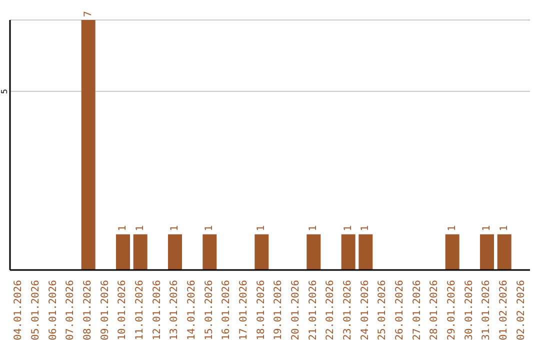  Describe the element at coordinates (88, 310) in the screenshot. I see `x-tick-label: 08.01.2026` at that location.